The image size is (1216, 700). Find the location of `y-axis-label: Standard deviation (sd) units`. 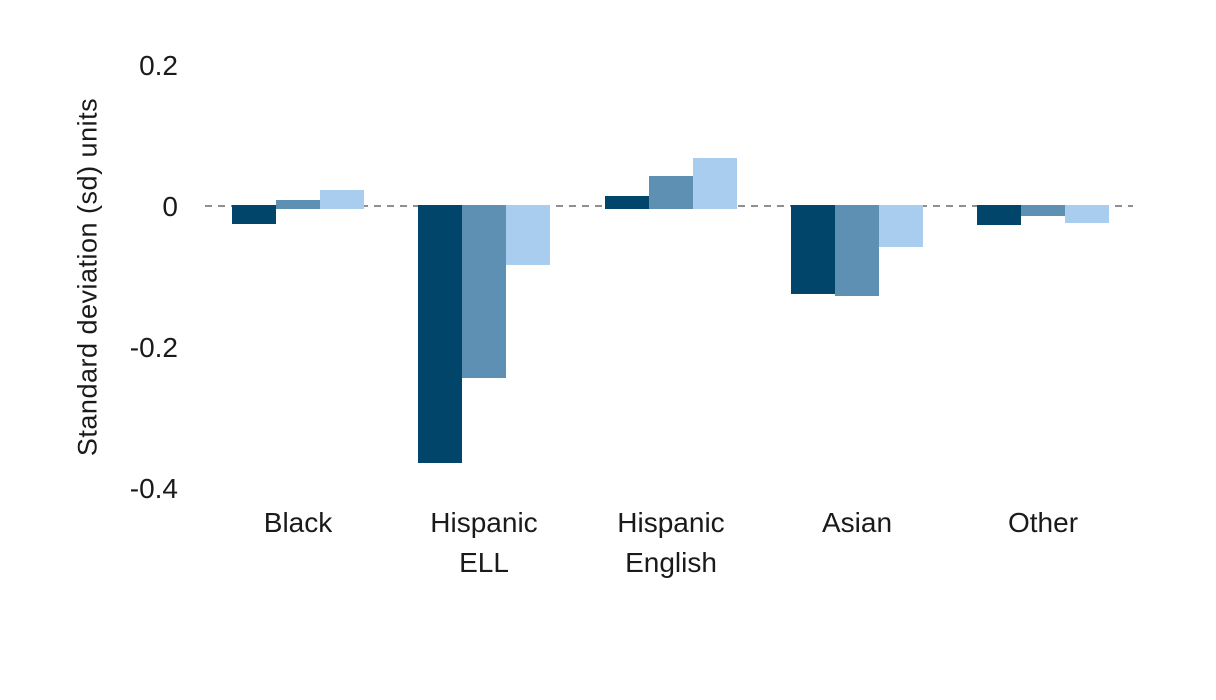

y-axis-label: Standard deviation (sd) units is located at coordinates (87, 277).